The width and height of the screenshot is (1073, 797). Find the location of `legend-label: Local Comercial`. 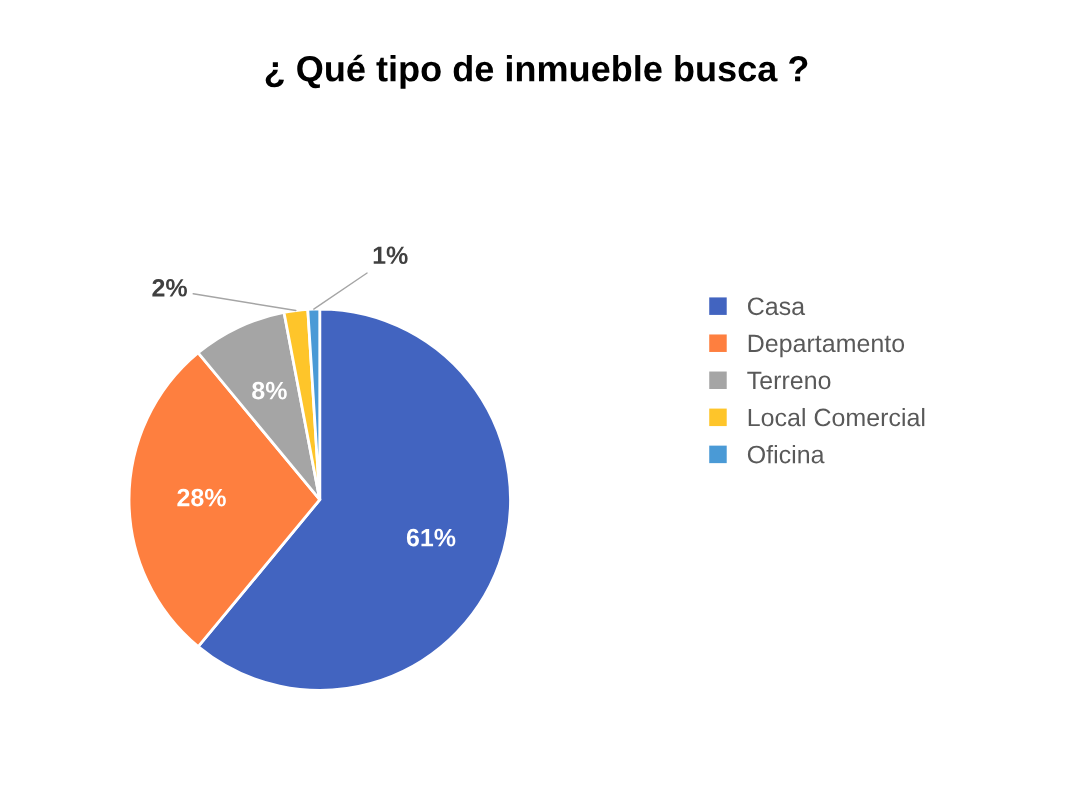

legend-label: Local Comercial is located at coordinates (836, 417).